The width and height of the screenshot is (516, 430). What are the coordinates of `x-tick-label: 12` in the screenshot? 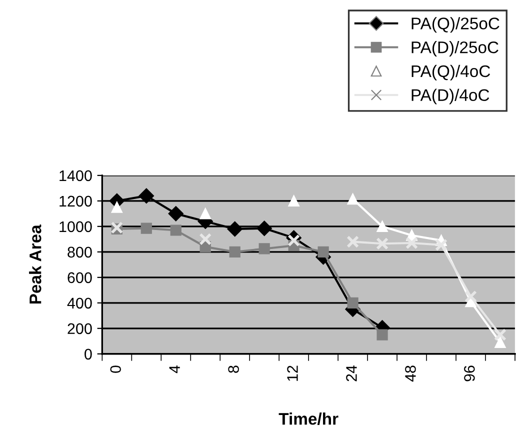 It's located at (292, 373).